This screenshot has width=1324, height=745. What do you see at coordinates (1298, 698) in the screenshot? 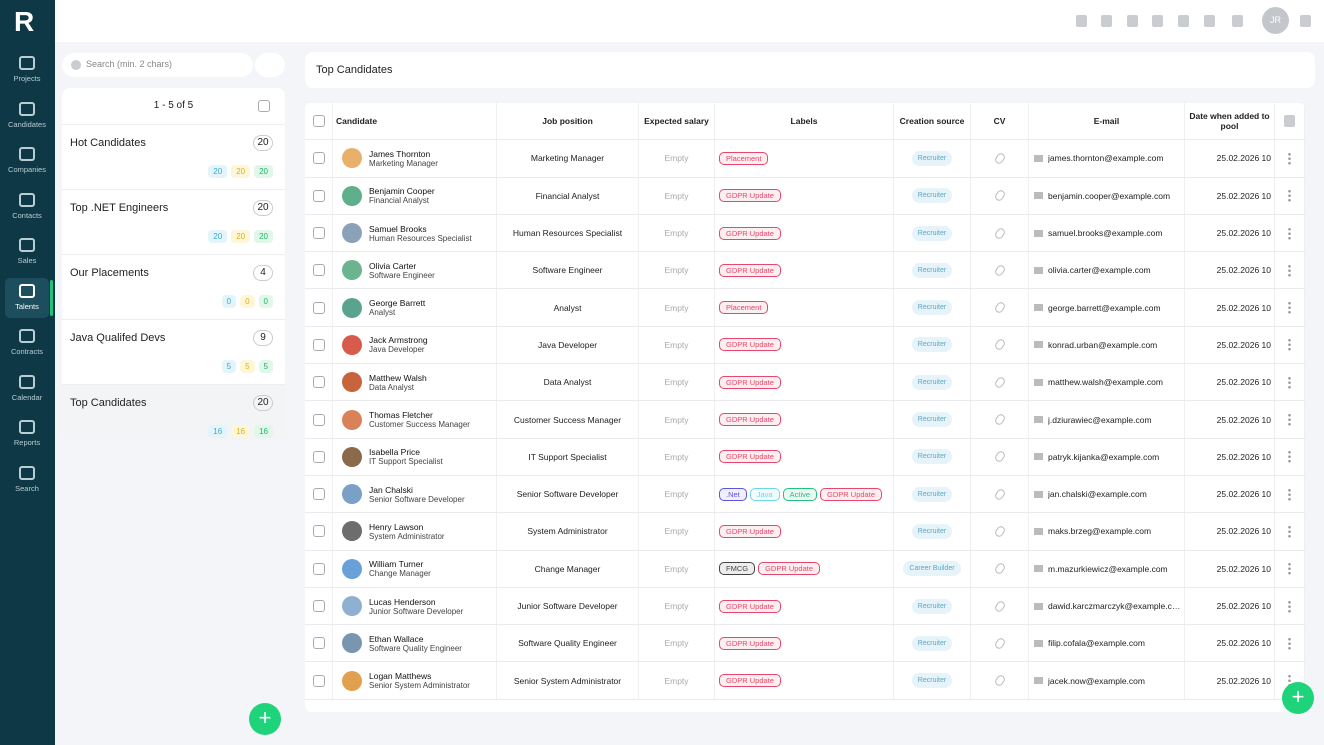
I see `add-candidate: +` at bounding box center [1298, 698].